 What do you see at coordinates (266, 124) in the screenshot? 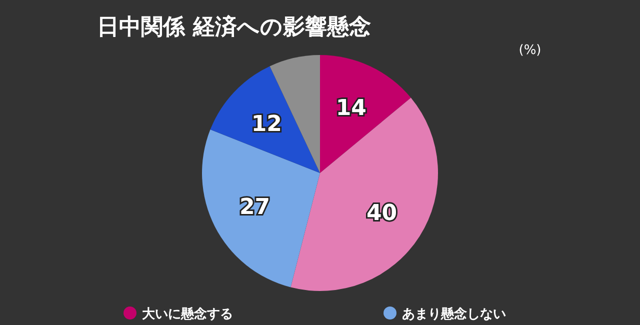
I see `data-label: 12` at bounding box center [266, 124].